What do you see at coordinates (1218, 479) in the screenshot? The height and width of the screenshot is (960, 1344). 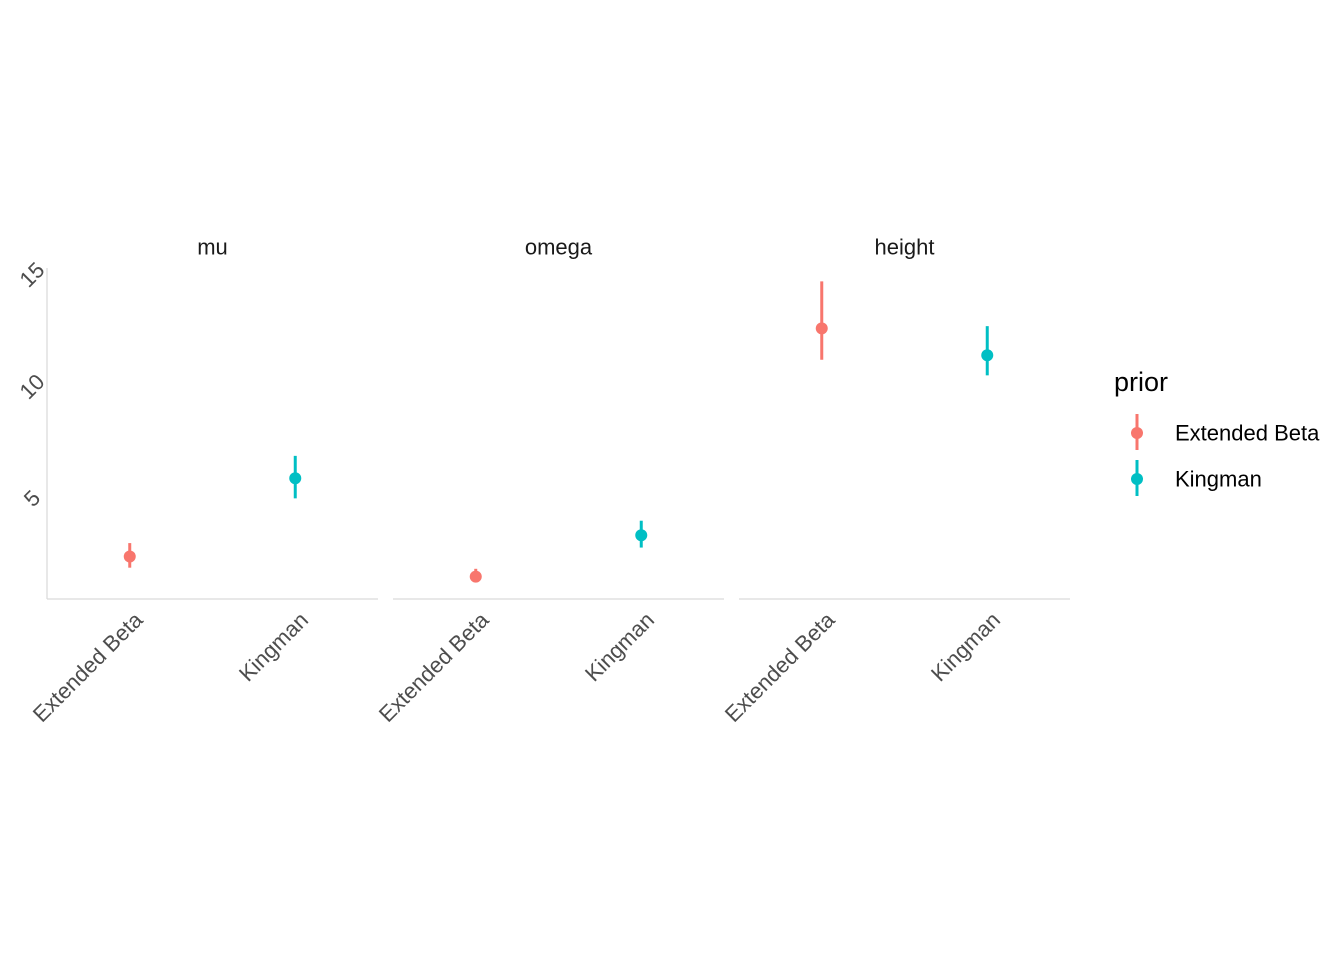 I see `legend-label: Kingman` at bounding box center [1218, 479].